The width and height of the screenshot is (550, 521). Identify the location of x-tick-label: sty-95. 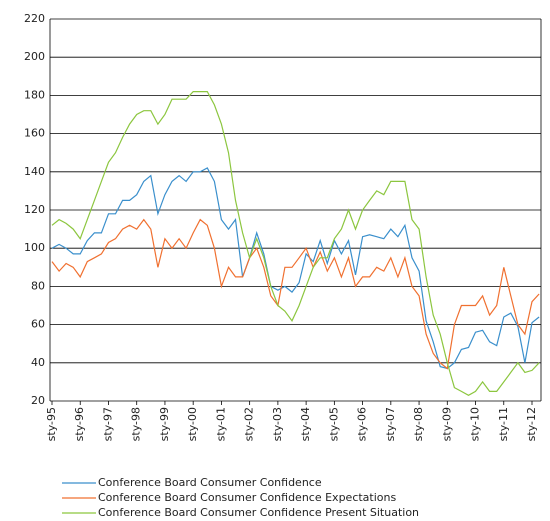
(51, 424).